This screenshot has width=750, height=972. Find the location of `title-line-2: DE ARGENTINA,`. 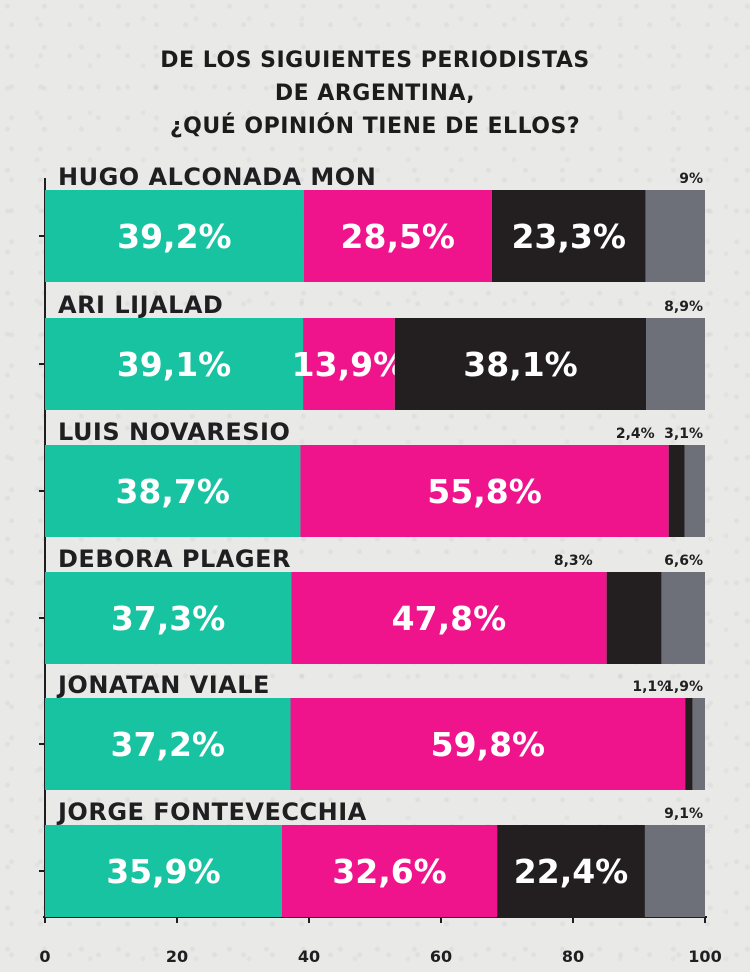

title-line-2: DE ARGENTINA, is located at coordinates (375, 93).